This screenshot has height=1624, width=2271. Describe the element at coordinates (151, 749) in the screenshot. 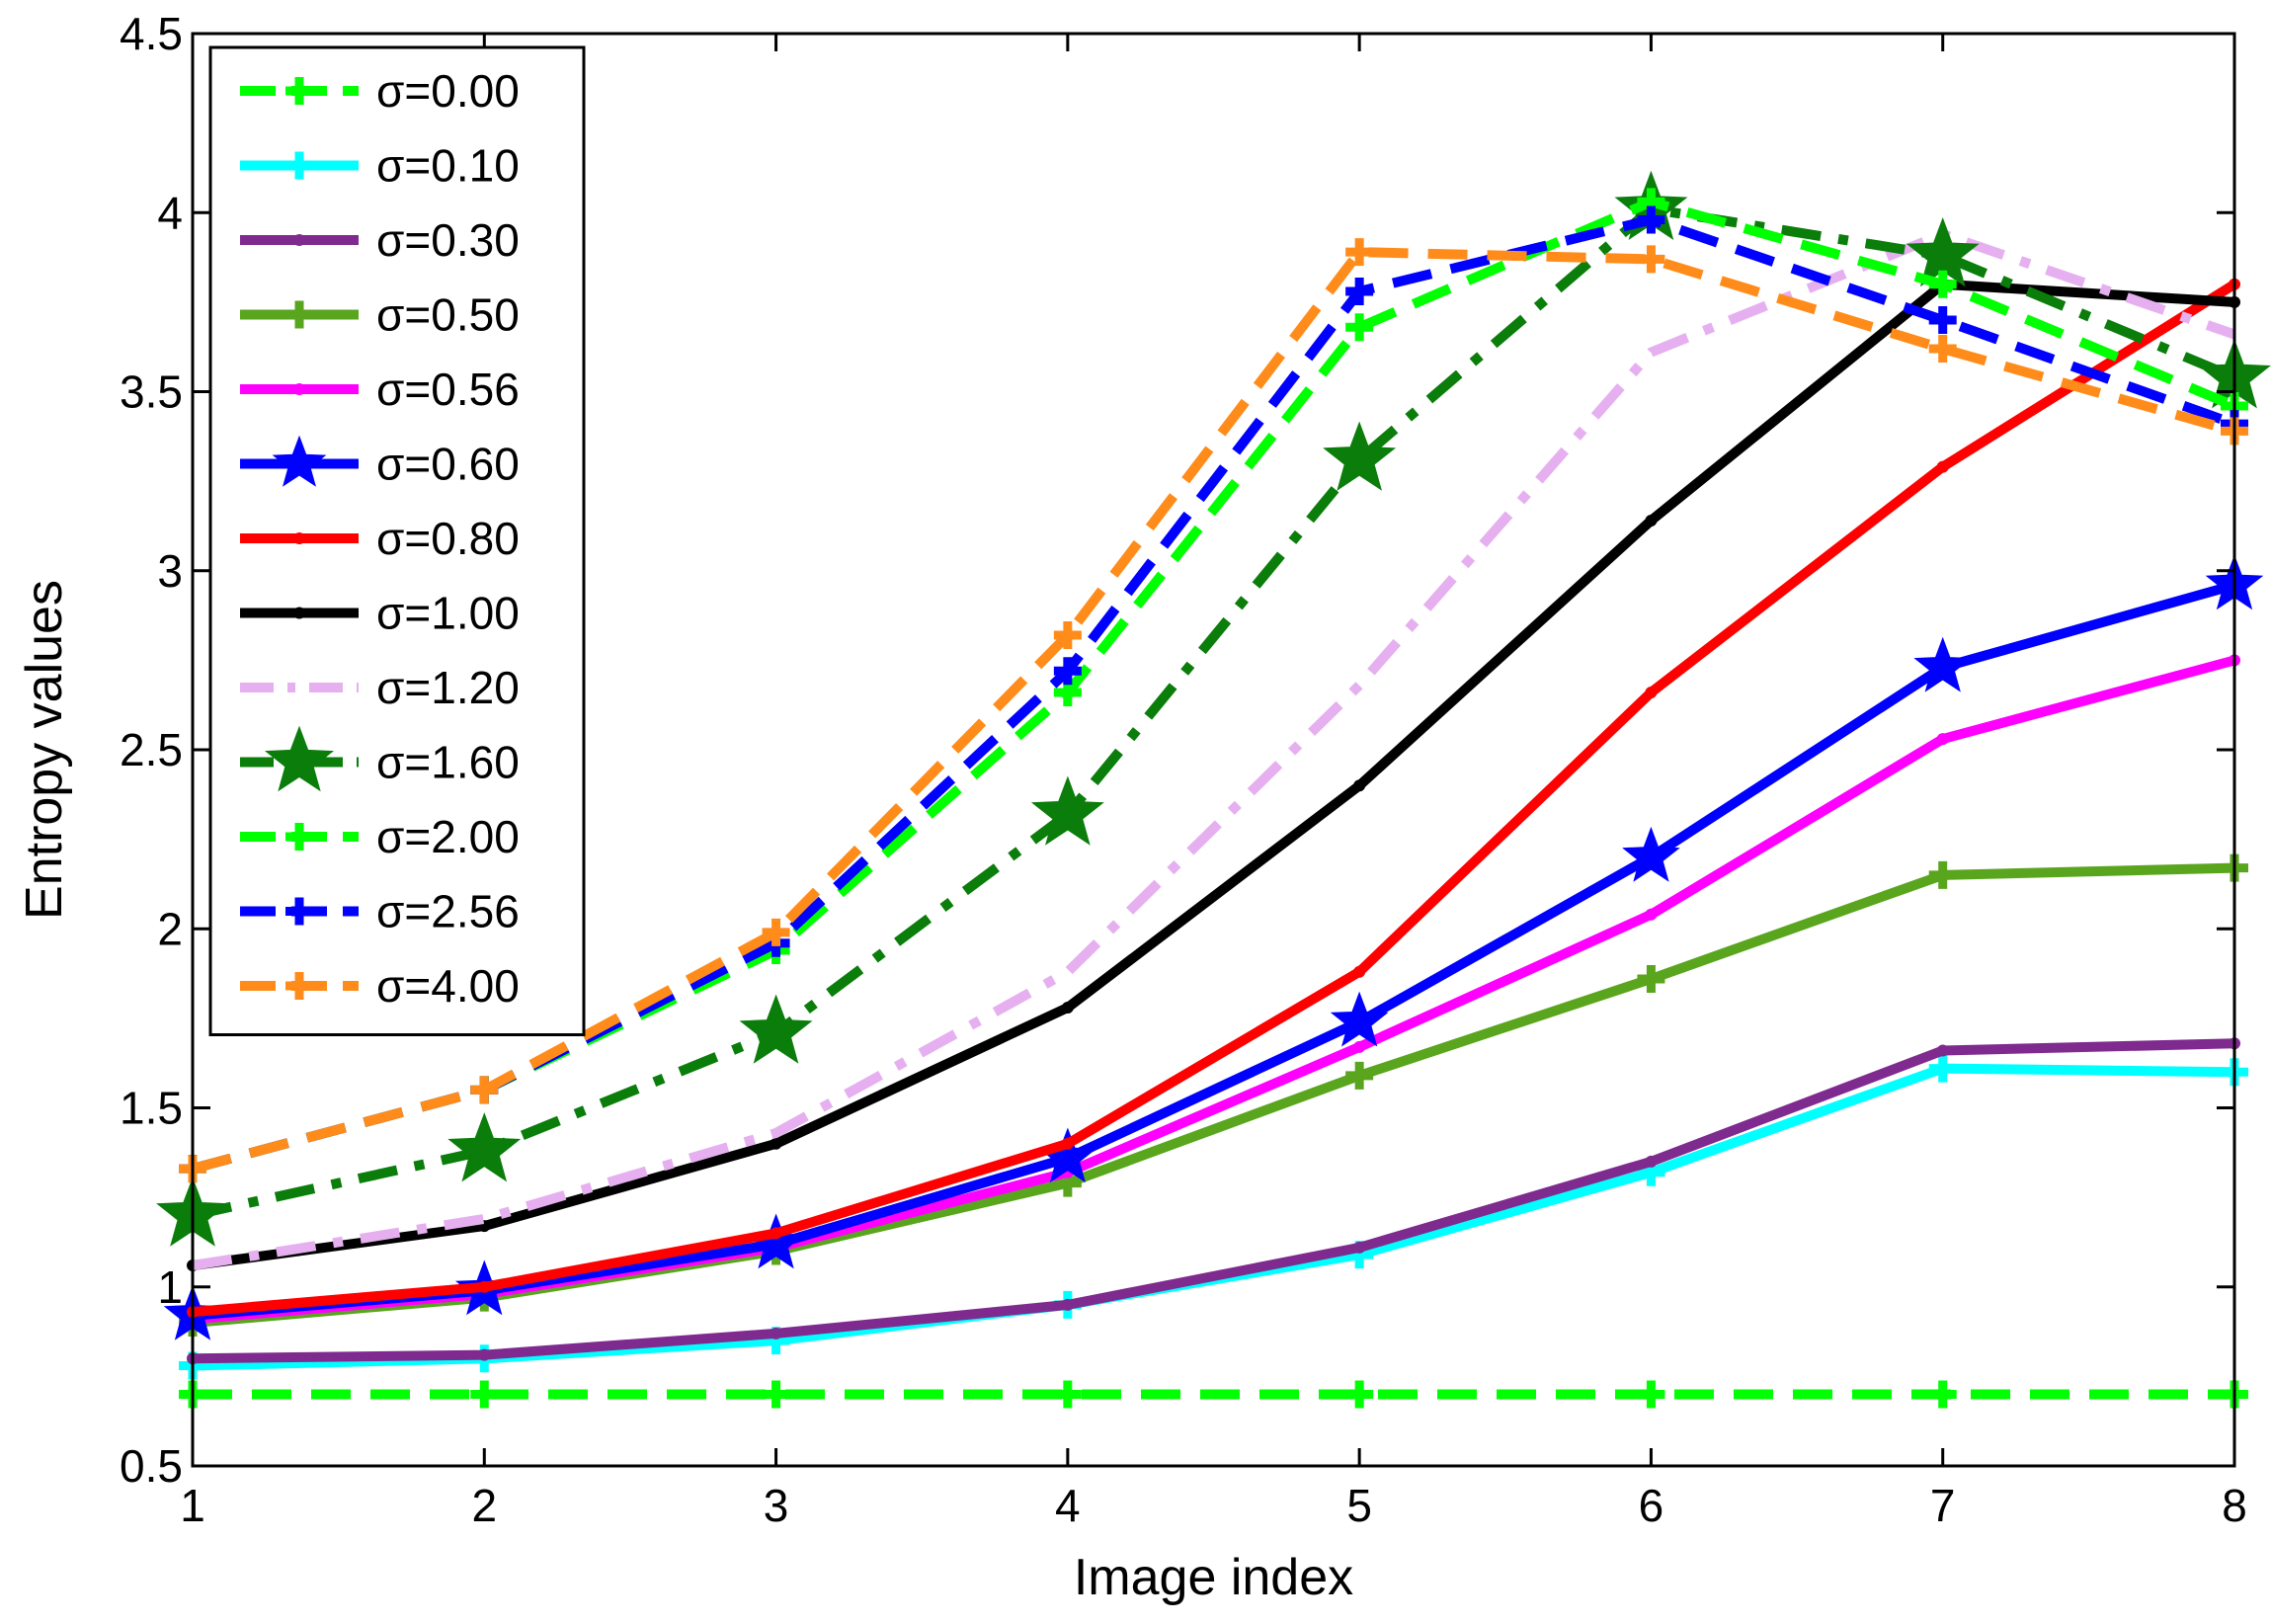

I see `y-tick-label: 2.5` at that location.